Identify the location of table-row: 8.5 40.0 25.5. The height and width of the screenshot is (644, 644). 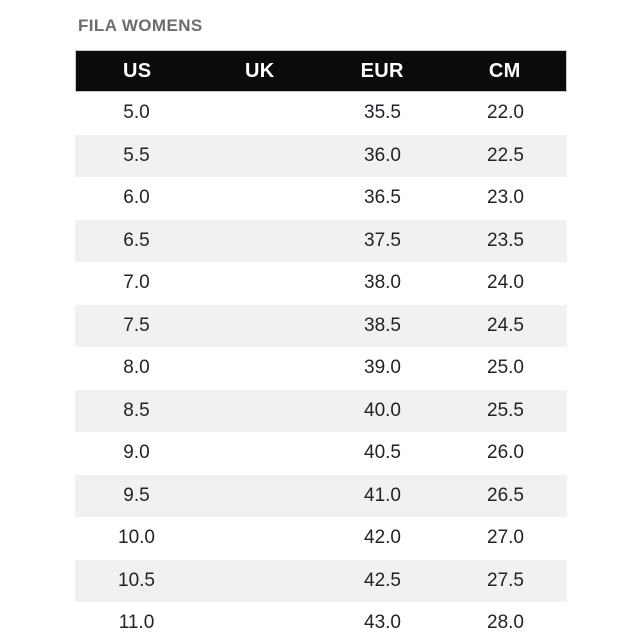
(321, 411).